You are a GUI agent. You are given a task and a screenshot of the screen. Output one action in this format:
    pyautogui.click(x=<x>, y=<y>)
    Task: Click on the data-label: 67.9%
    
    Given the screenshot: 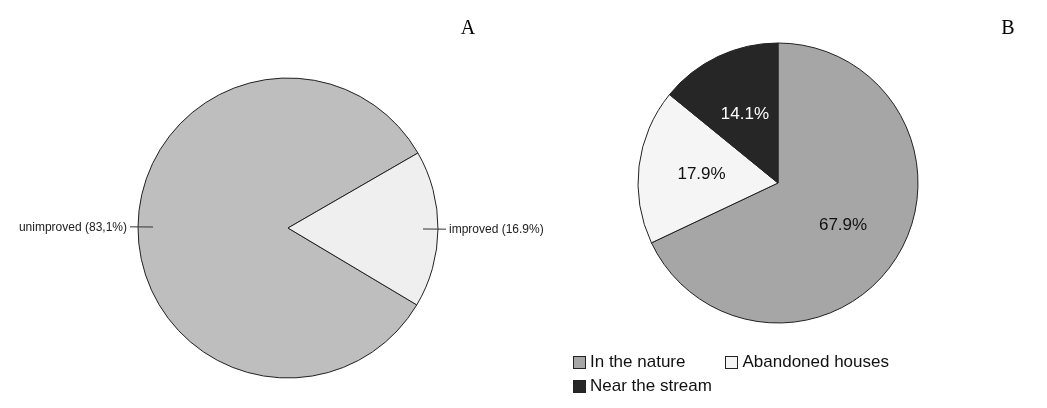 What is the action you would take?
    pyautogui.click(x=843, y=224)
    